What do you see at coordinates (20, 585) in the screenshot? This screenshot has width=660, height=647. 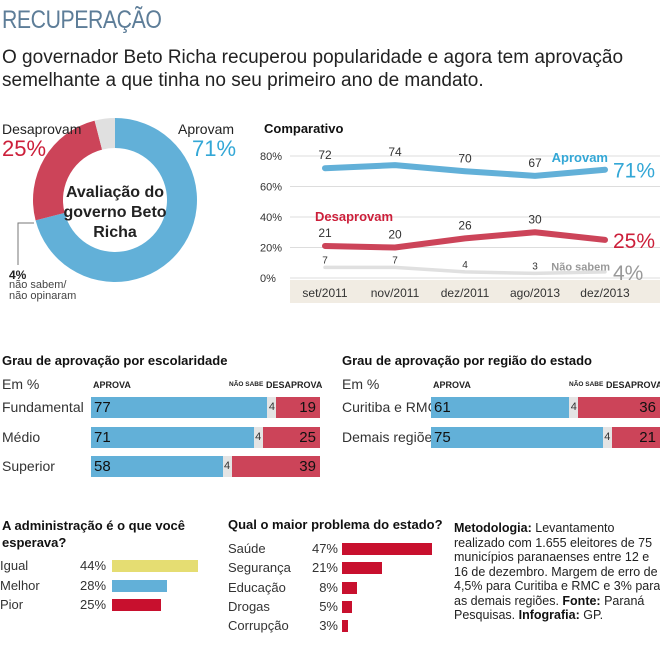 I see `category-label: Melhor` at bounding box center [20, 585].